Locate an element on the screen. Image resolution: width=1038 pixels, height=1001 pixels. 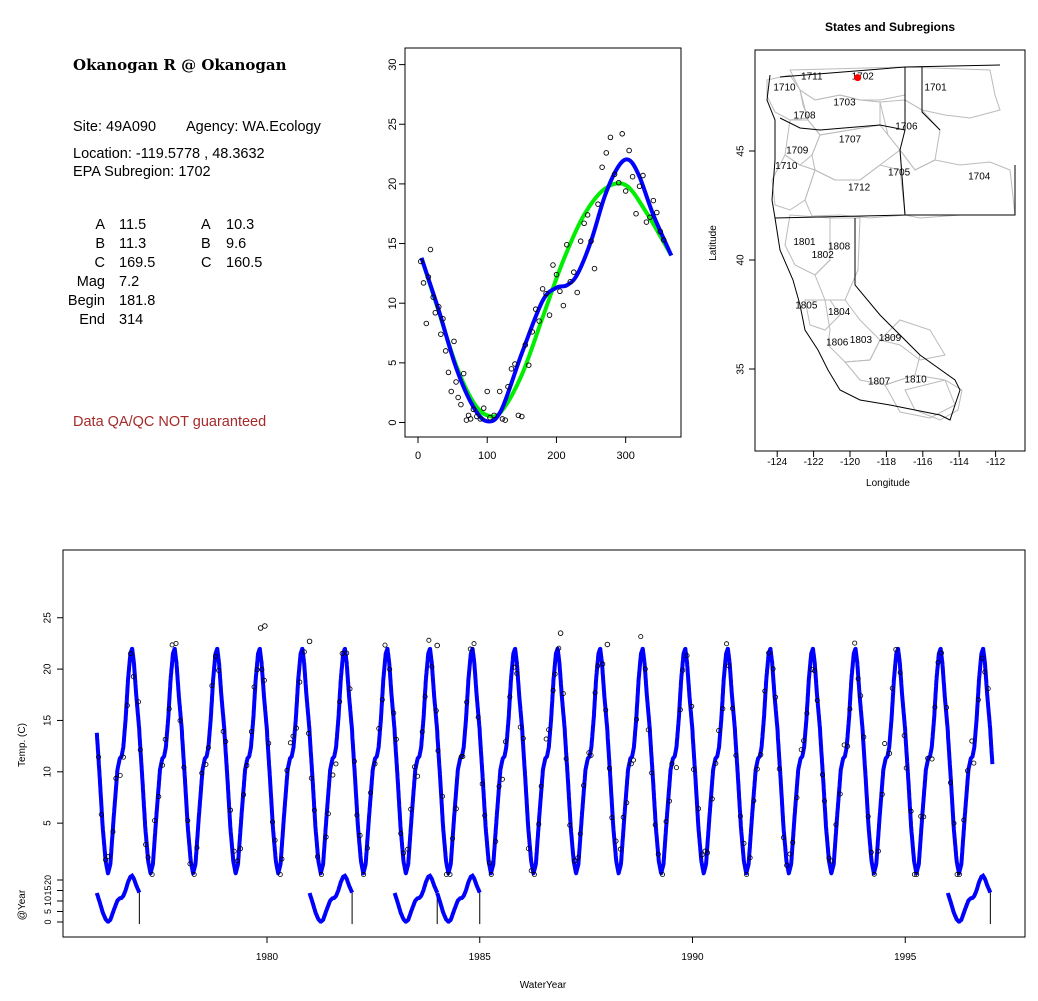
x-tick-label: 200 is located at coordinates (556, 456).